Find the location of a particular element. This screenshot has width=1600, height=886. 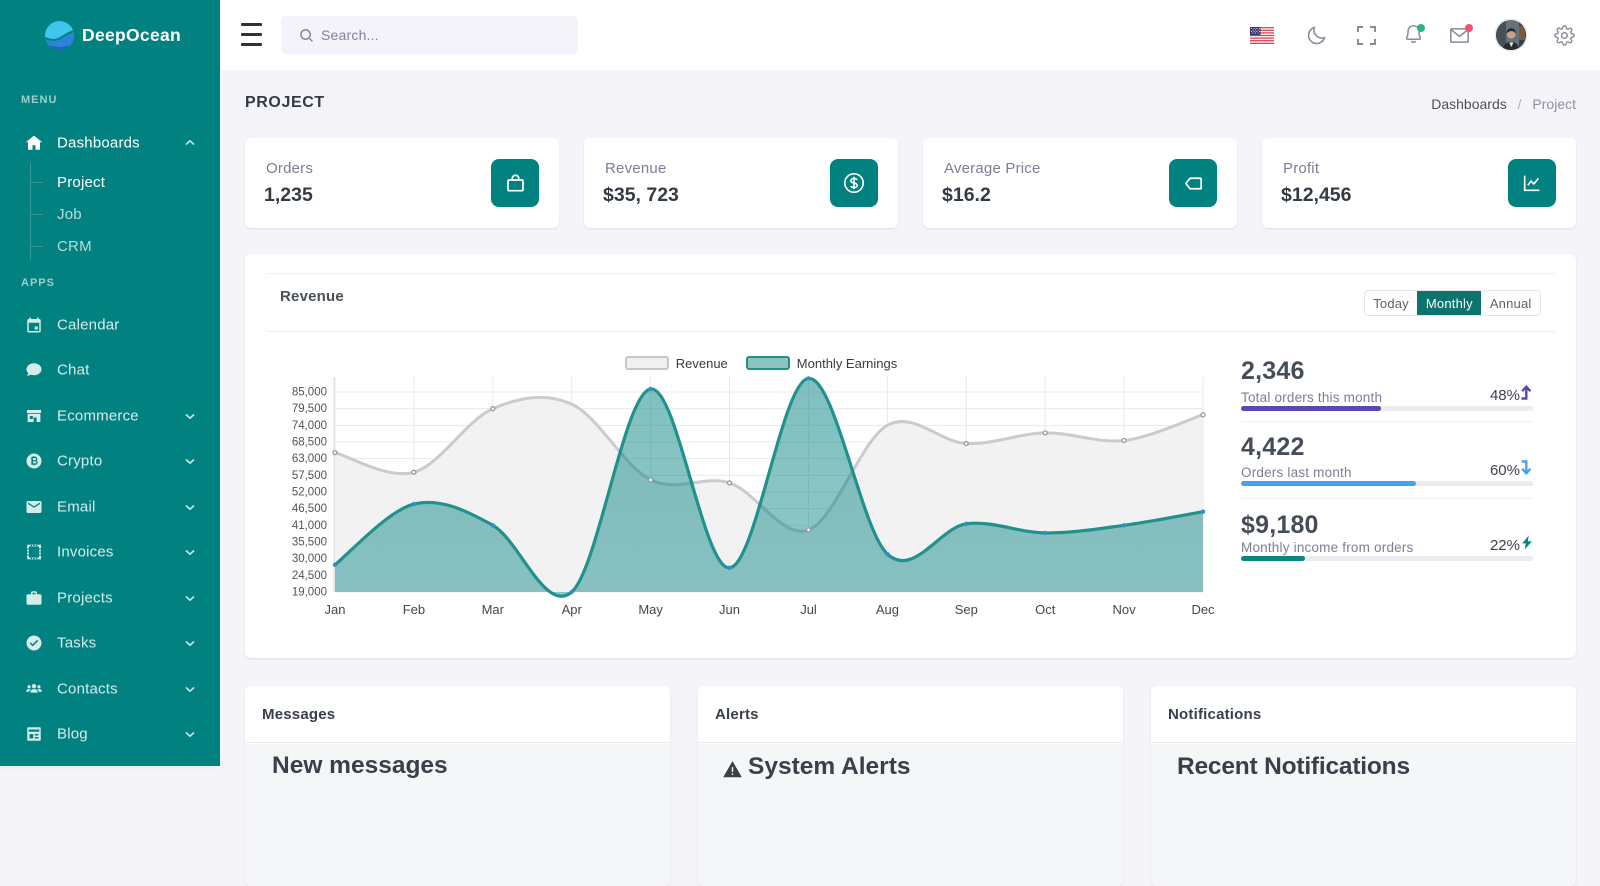

svg-text: Mar is located at coordinates (493, 609).